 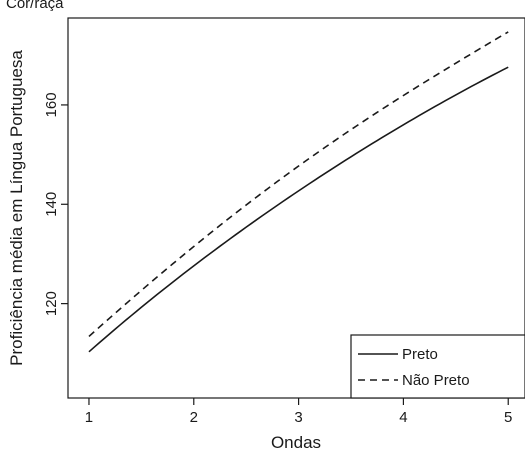 I want to click on legend: Preto Não Preto, so click(x=437, y=366).